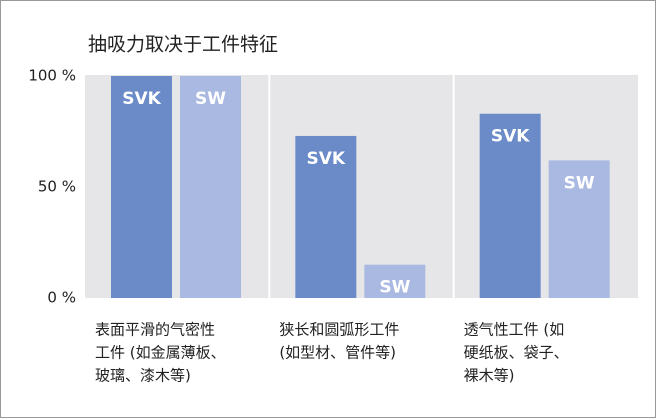 This screenshot has width=656, height=418. Describe the element at coordinates (61, 298) in the screenshot. I see `y-tick-label: 0 %` at that location.